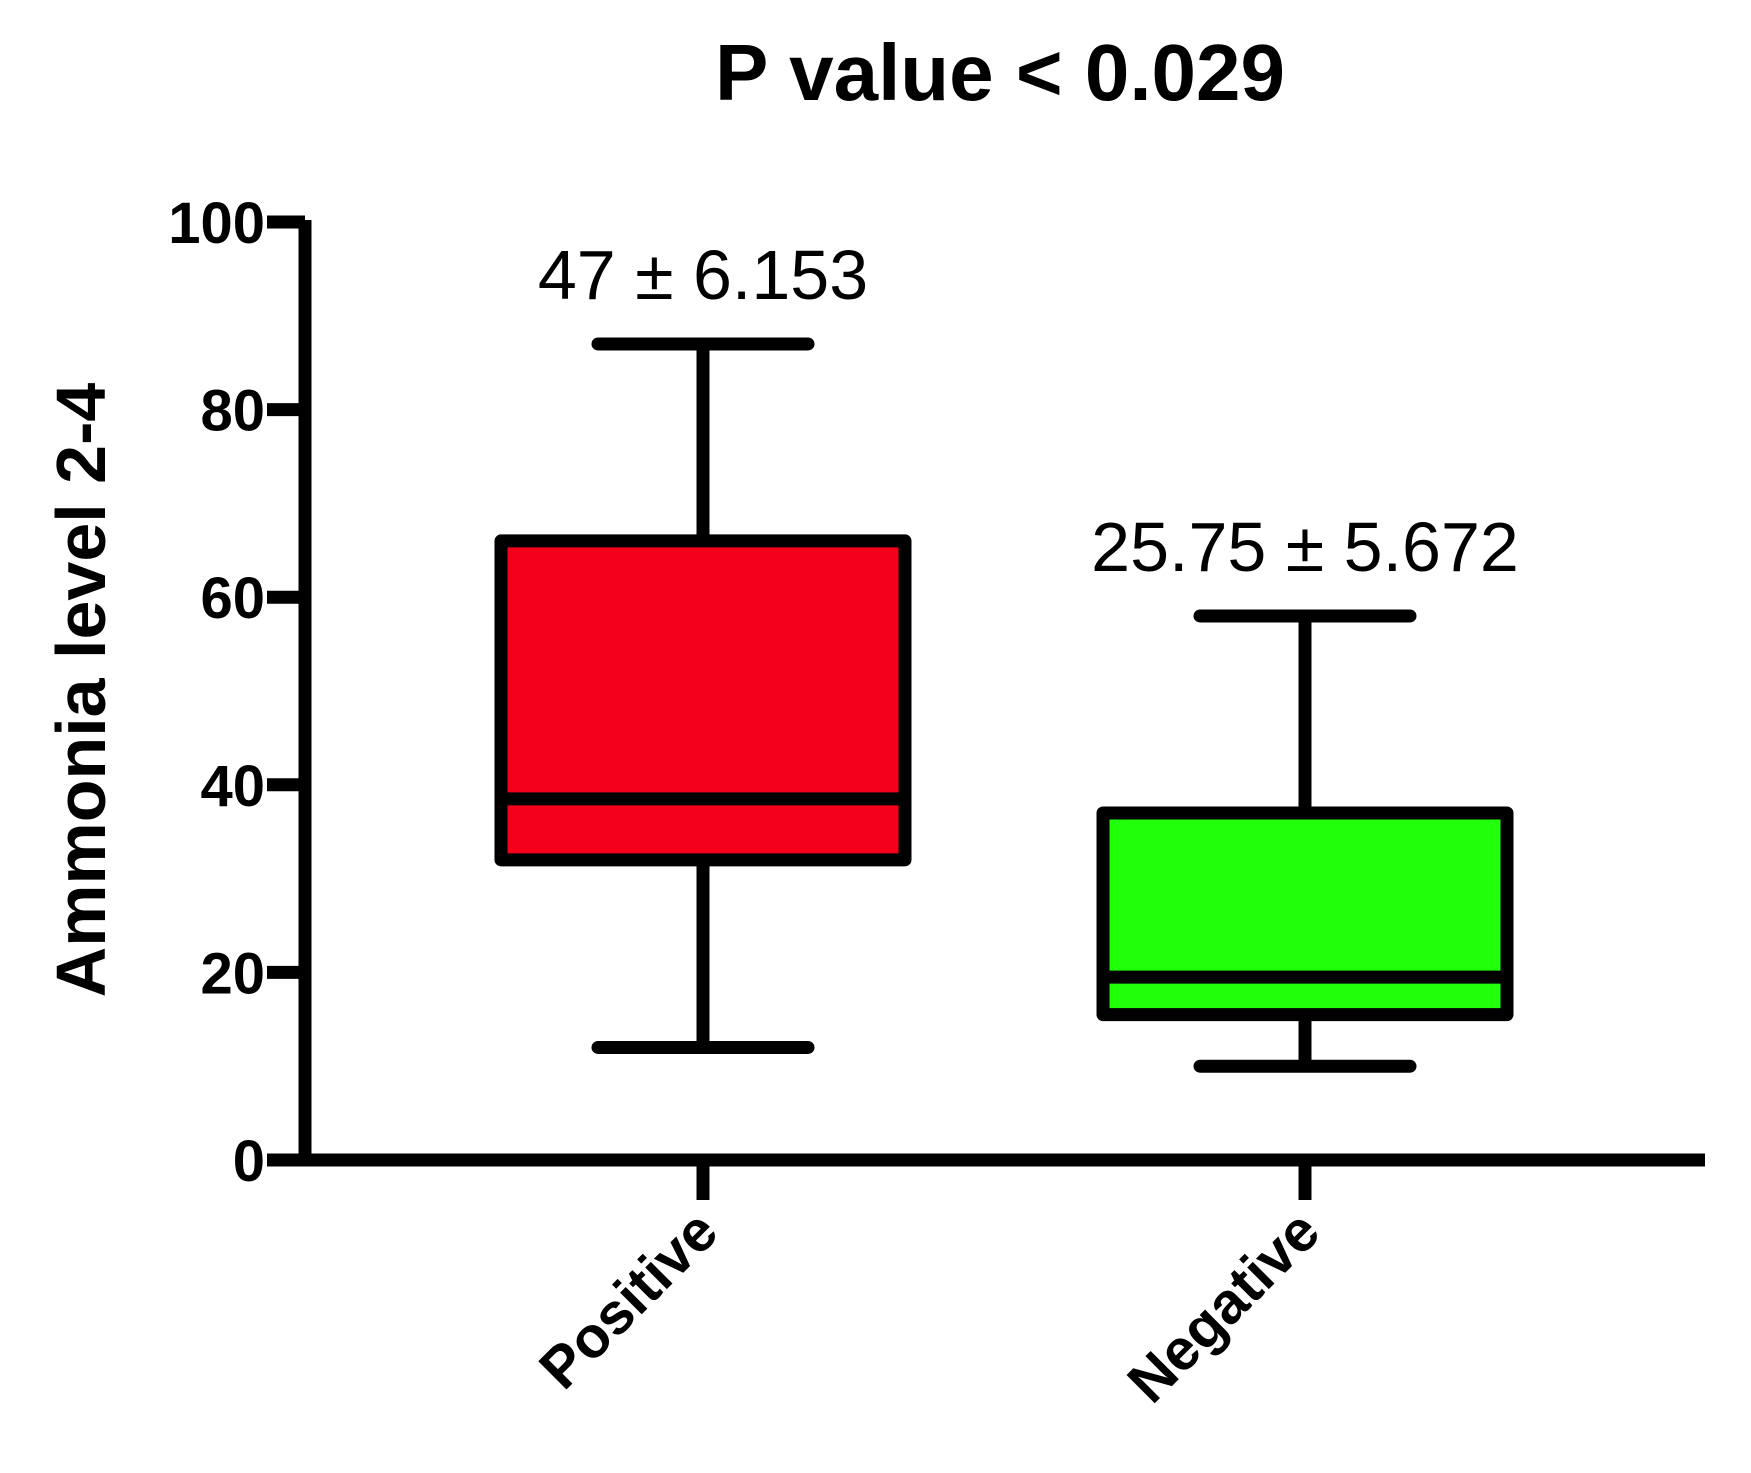 Image resolution: width=1751 pixels, height=1473 pixels. I want to click on negative-annotation: 25.75 ± 5.672, so click(1305, 547).